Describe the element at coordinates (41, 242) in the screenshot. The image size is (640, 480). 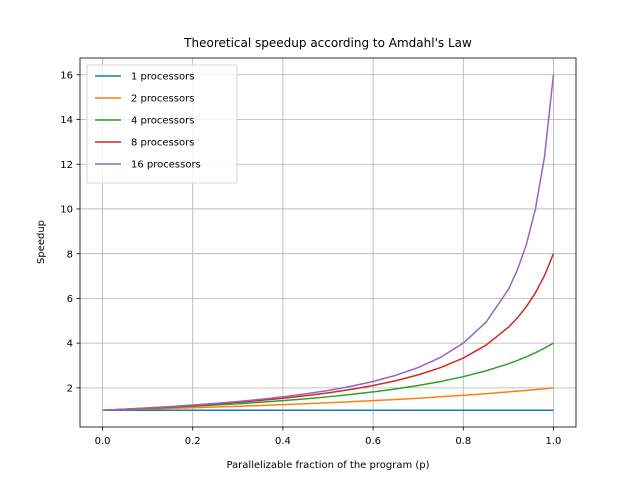
I see `y-axis-label: Speedup` at that location.